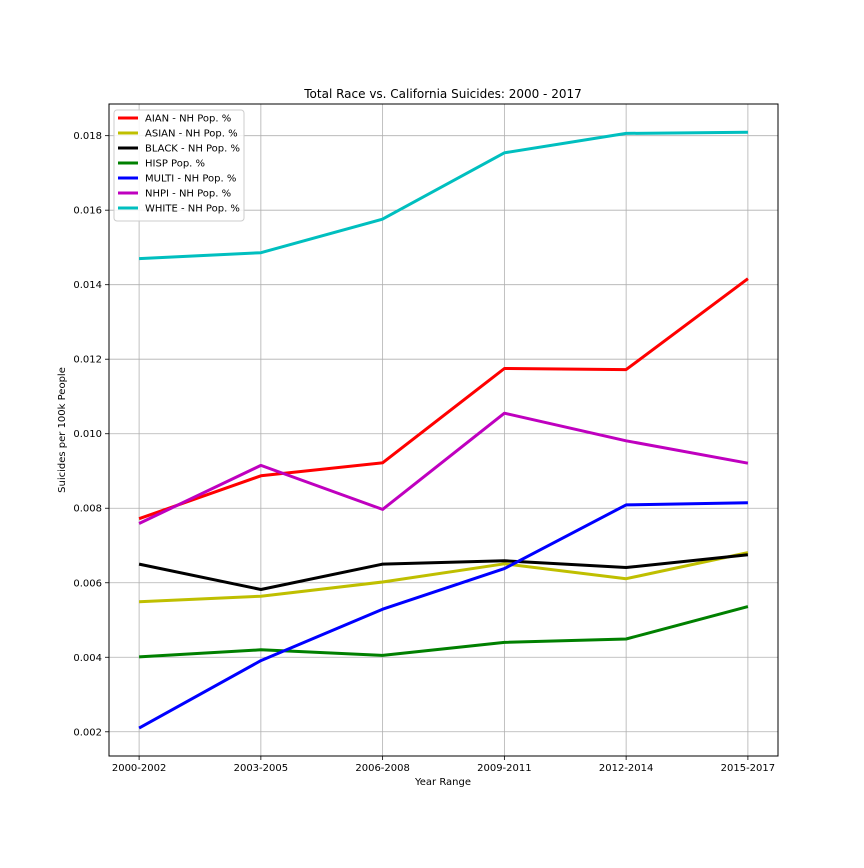 This screenshot has height=868, width=864. I want to click on x-tick-label: 2006-2008, so click(382, 768).